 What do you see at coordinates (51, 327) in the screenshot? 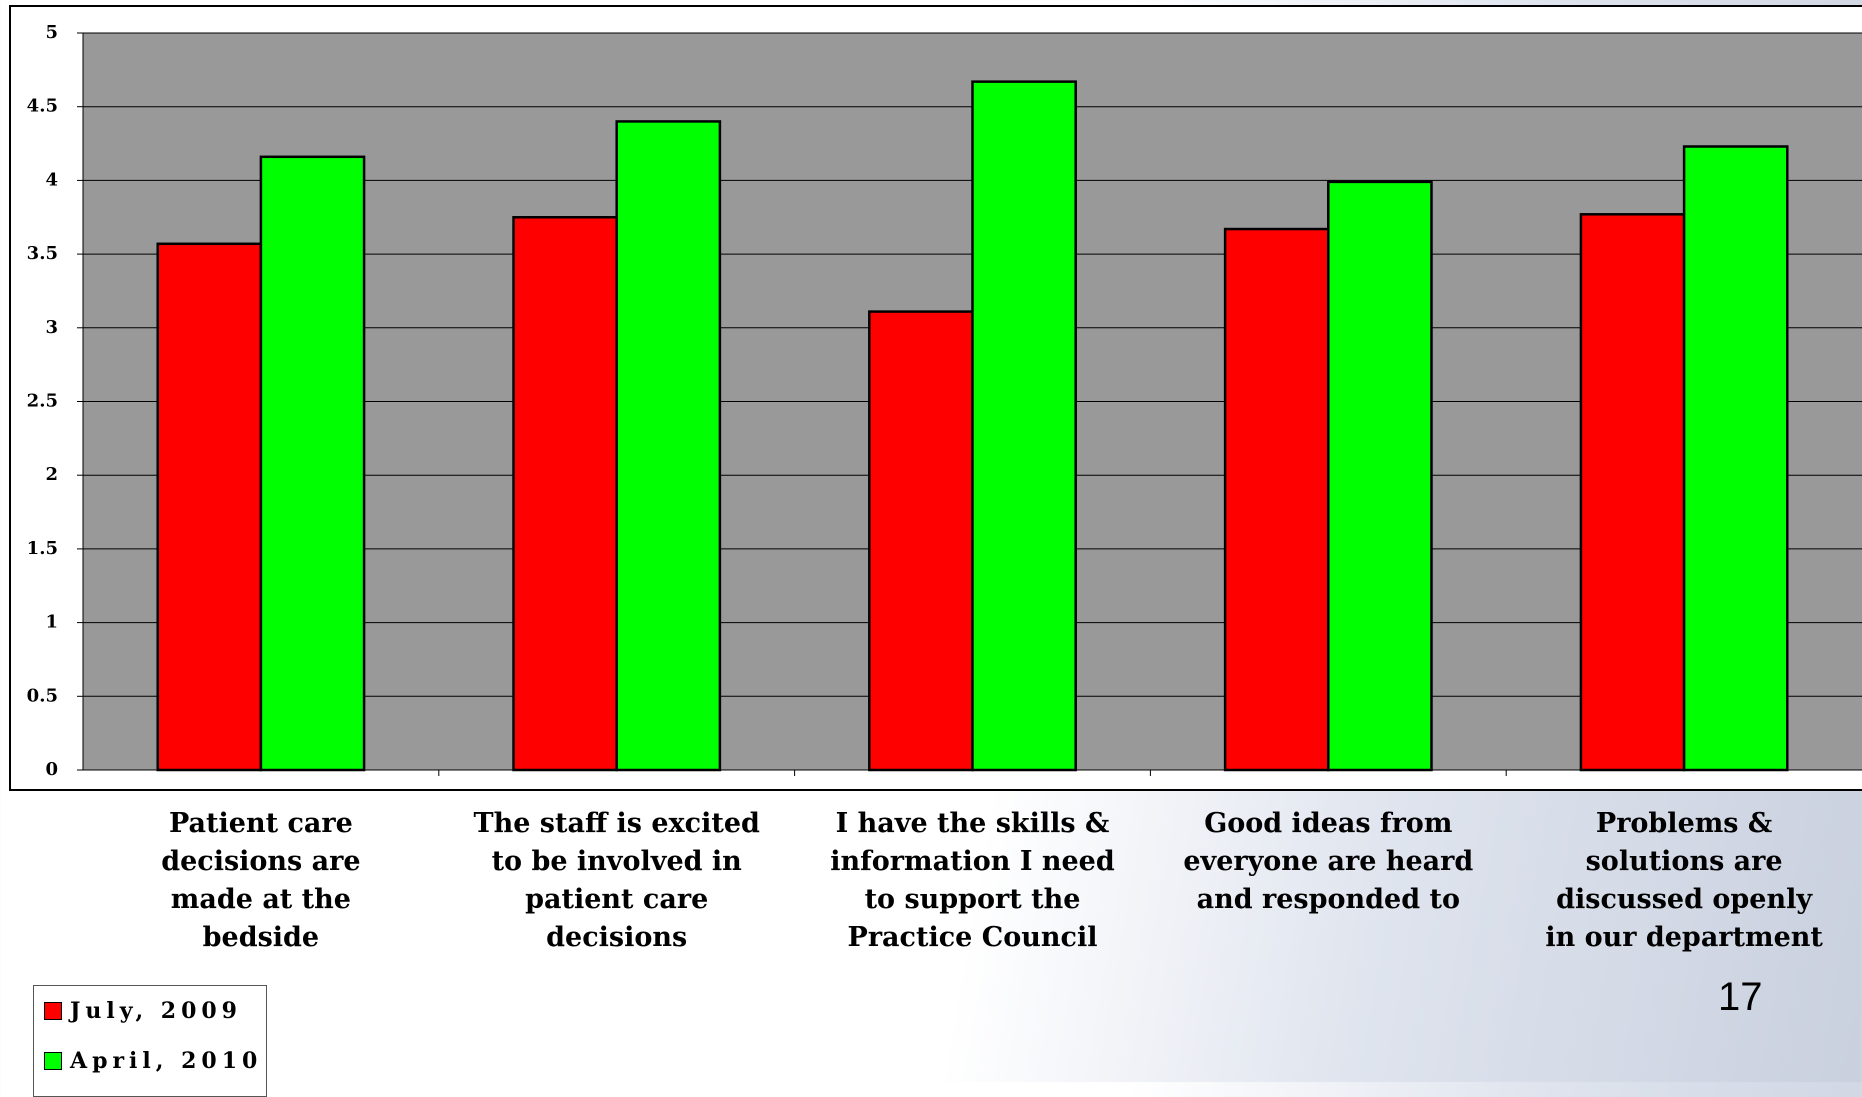
I see `y-tick-label: 3` at bounding box center [51, 327].